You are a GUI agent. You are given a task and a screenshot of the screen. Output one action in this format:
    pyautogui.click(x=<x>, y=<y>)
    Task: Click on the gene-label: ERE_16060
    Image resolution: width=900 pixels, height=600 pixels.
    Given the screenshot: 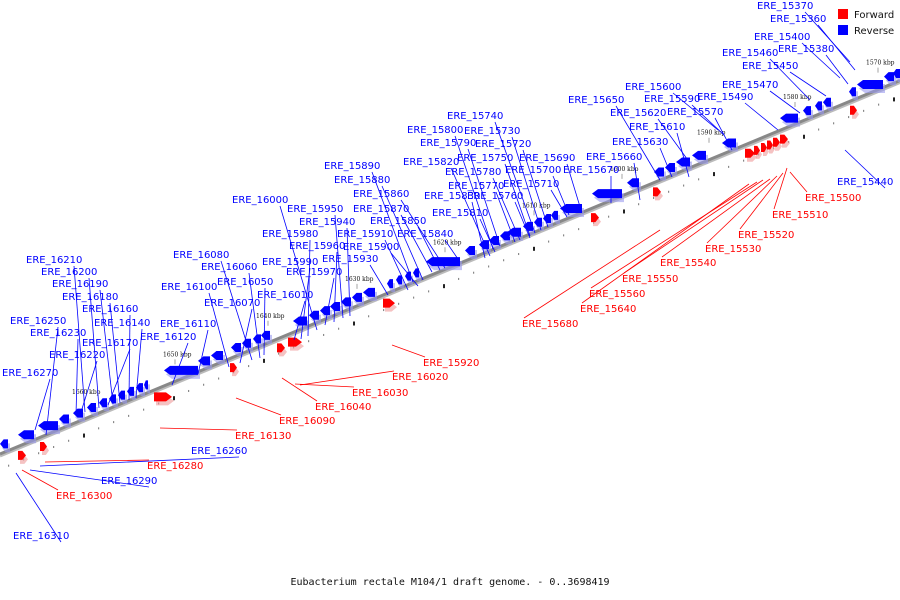 What is the action you would take?
    pyautogui.click(x=229, y=267)
    